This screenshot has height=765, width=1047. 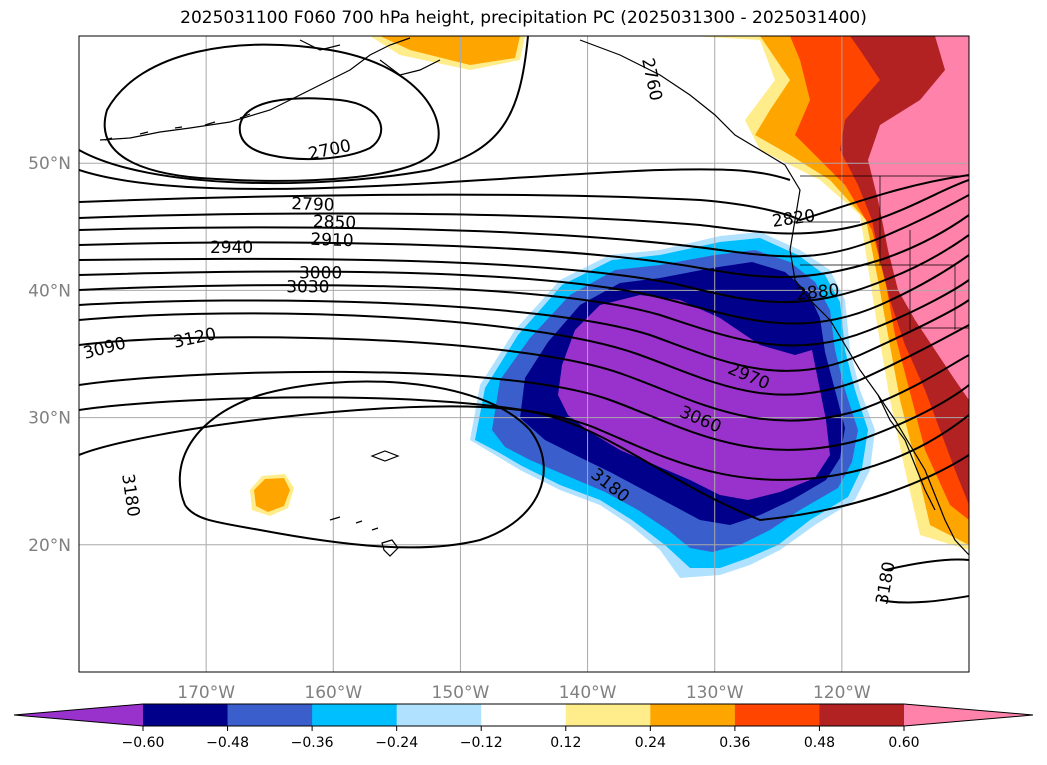 I want to click on contour-k, so click(x=524, y=379).